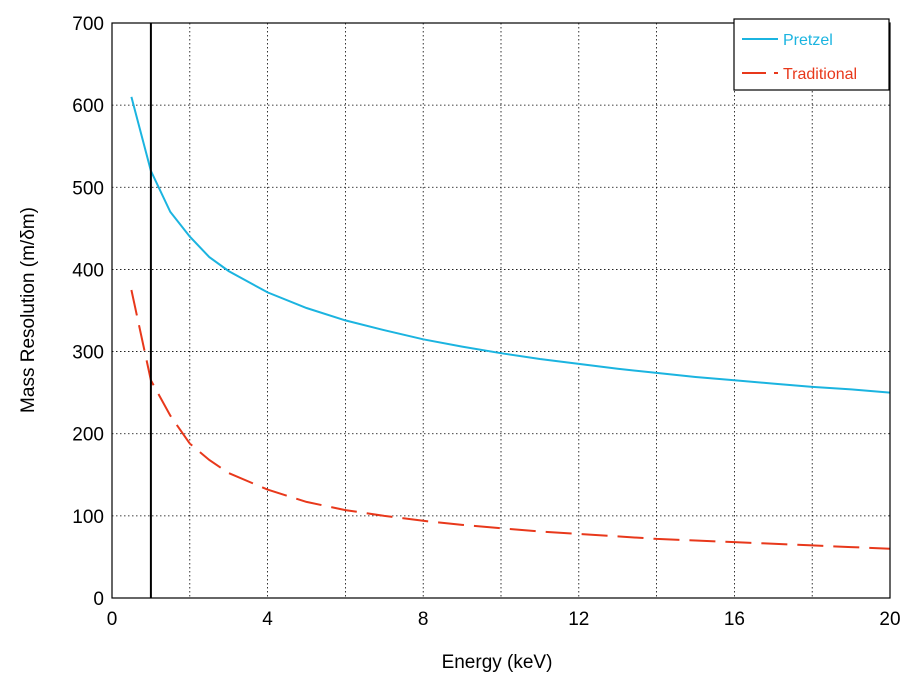 The height and width of the screenshot is (679, 909). I want to click on x-tick-label: 20, so click(889, 619).